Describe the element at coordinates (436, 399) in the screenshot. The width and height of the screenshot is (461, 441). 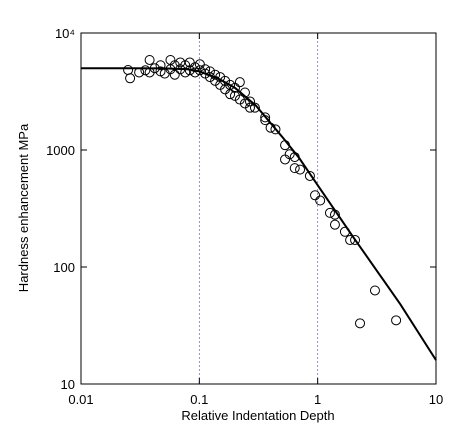
I see `x-tick-label: 10` at that location.